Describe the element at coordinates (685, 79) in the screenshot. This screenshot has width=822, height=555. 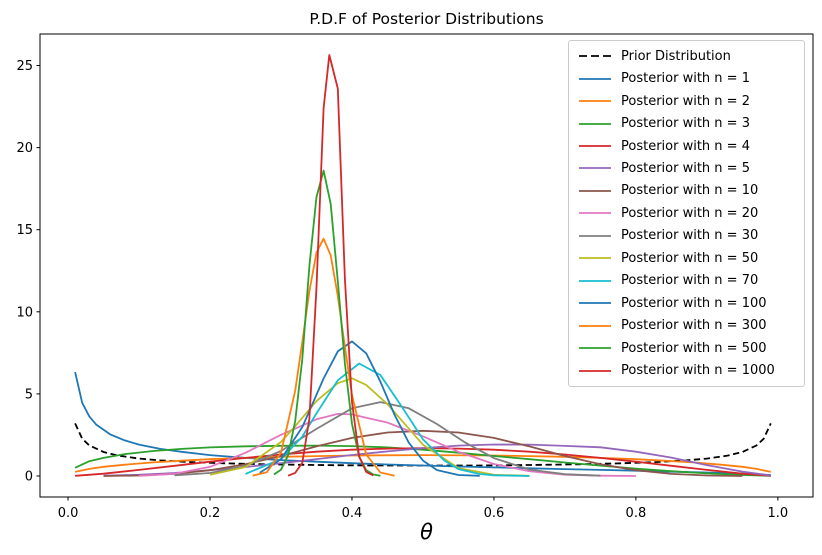
I see `legend-item-label: Posterior with n = 1` at that location.